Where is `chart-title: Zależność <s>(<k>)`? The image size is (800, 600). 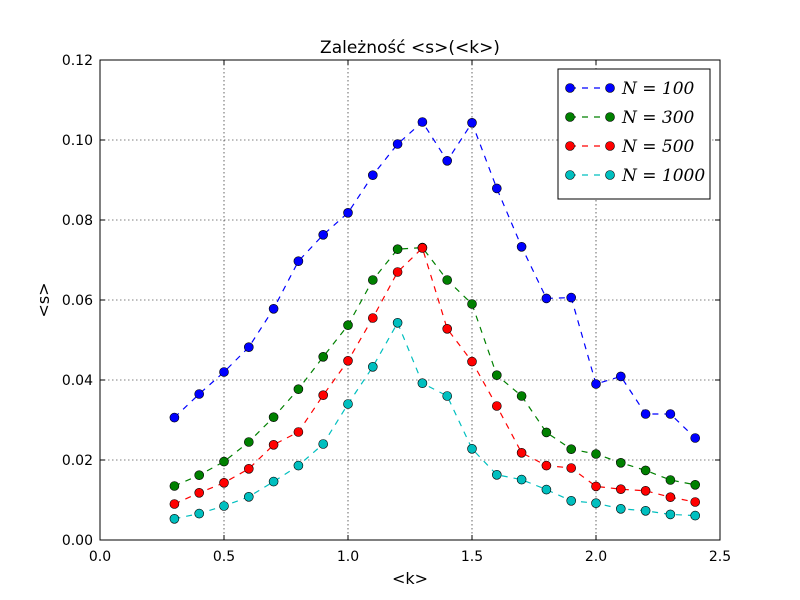
chart-title: Zależność <s>(<k>) is located at coordinates (410, 48).